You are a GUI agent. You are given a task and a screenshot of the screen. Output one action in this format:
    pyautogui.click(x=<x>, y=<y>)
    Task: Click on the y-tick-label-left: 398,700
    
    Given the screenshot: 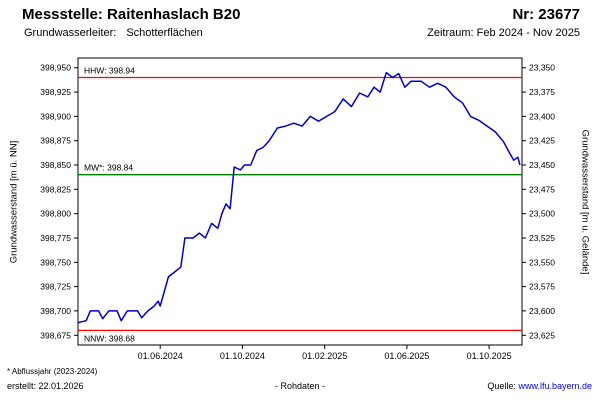 What is the action you would take?
    pyautogui.click(x=55, y=311)
    